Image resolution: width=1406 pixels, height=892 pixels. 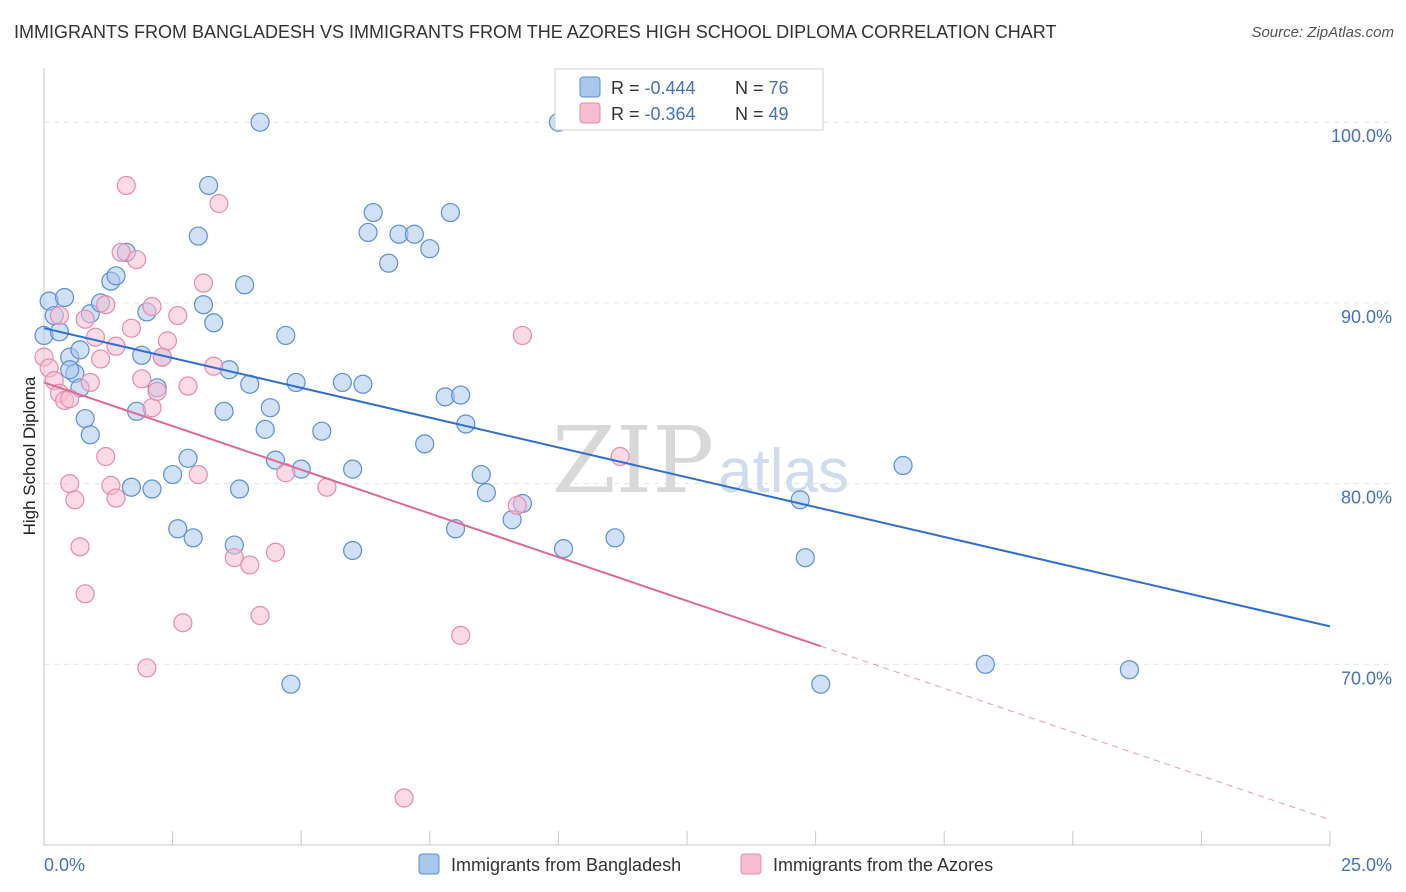 I want to click on legend-row-bangladesh: R = -0.444, so click(x=653, y=88).